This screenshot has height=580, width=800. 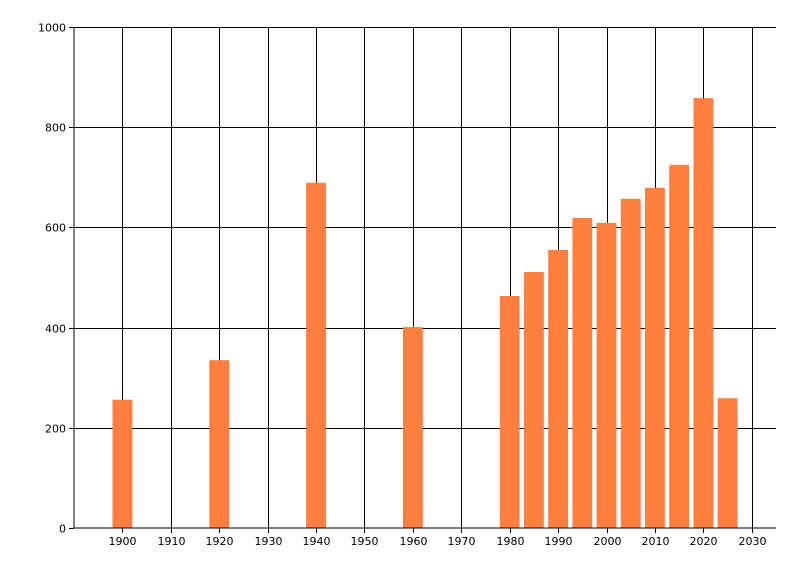 What do you see at coordinates (55, 429) in the screenshot?
I see `y-tick-label: 200` at bounding box center [55, 429].